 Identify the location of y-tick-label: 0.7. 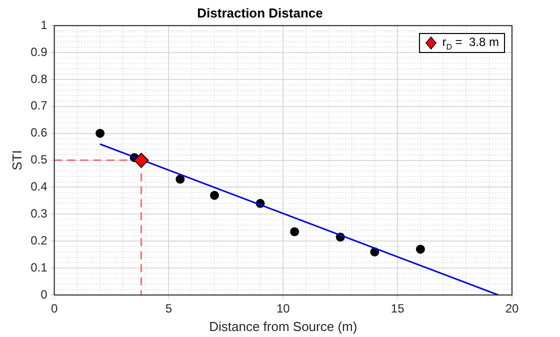
(39, 105).